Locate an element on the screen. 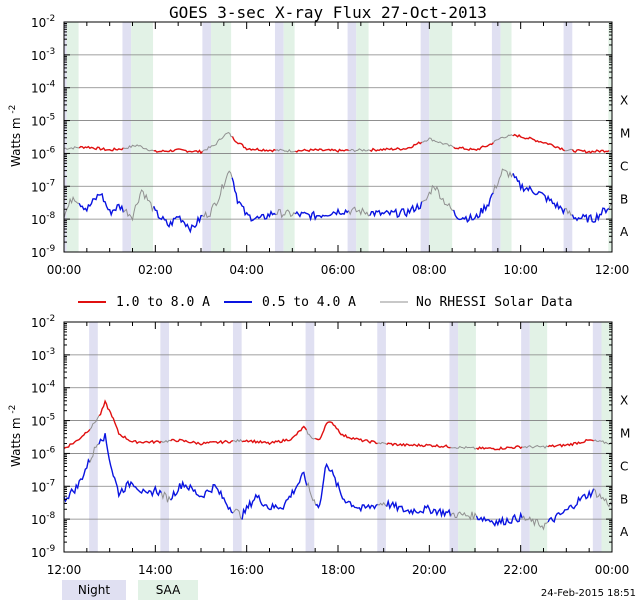 This screenshot has height=600, width=640. y-tick-label: 10⁻⁶ is located at coordinates (43, 453).